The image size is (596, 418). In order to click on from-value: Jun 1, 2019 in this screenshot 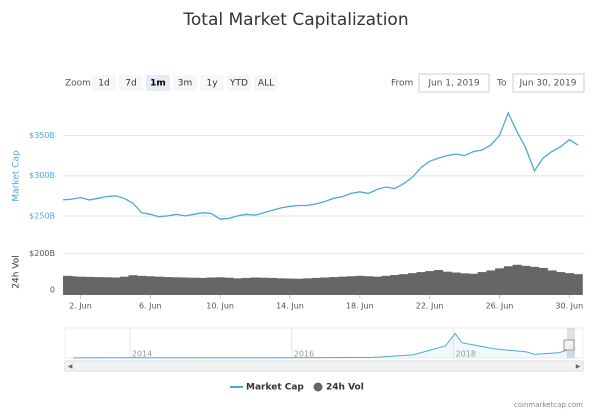, I will do `click(453, 84)`.